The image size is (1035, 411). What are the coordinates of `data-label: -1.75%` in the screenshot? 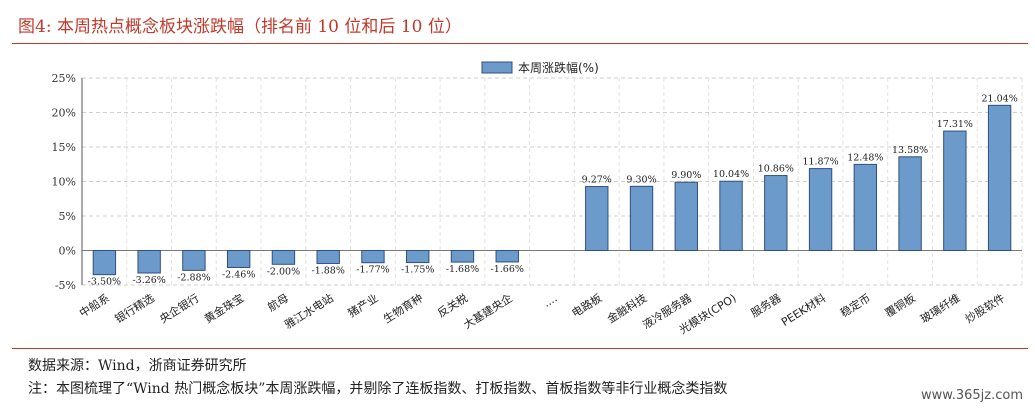 It's located at (417, 270).